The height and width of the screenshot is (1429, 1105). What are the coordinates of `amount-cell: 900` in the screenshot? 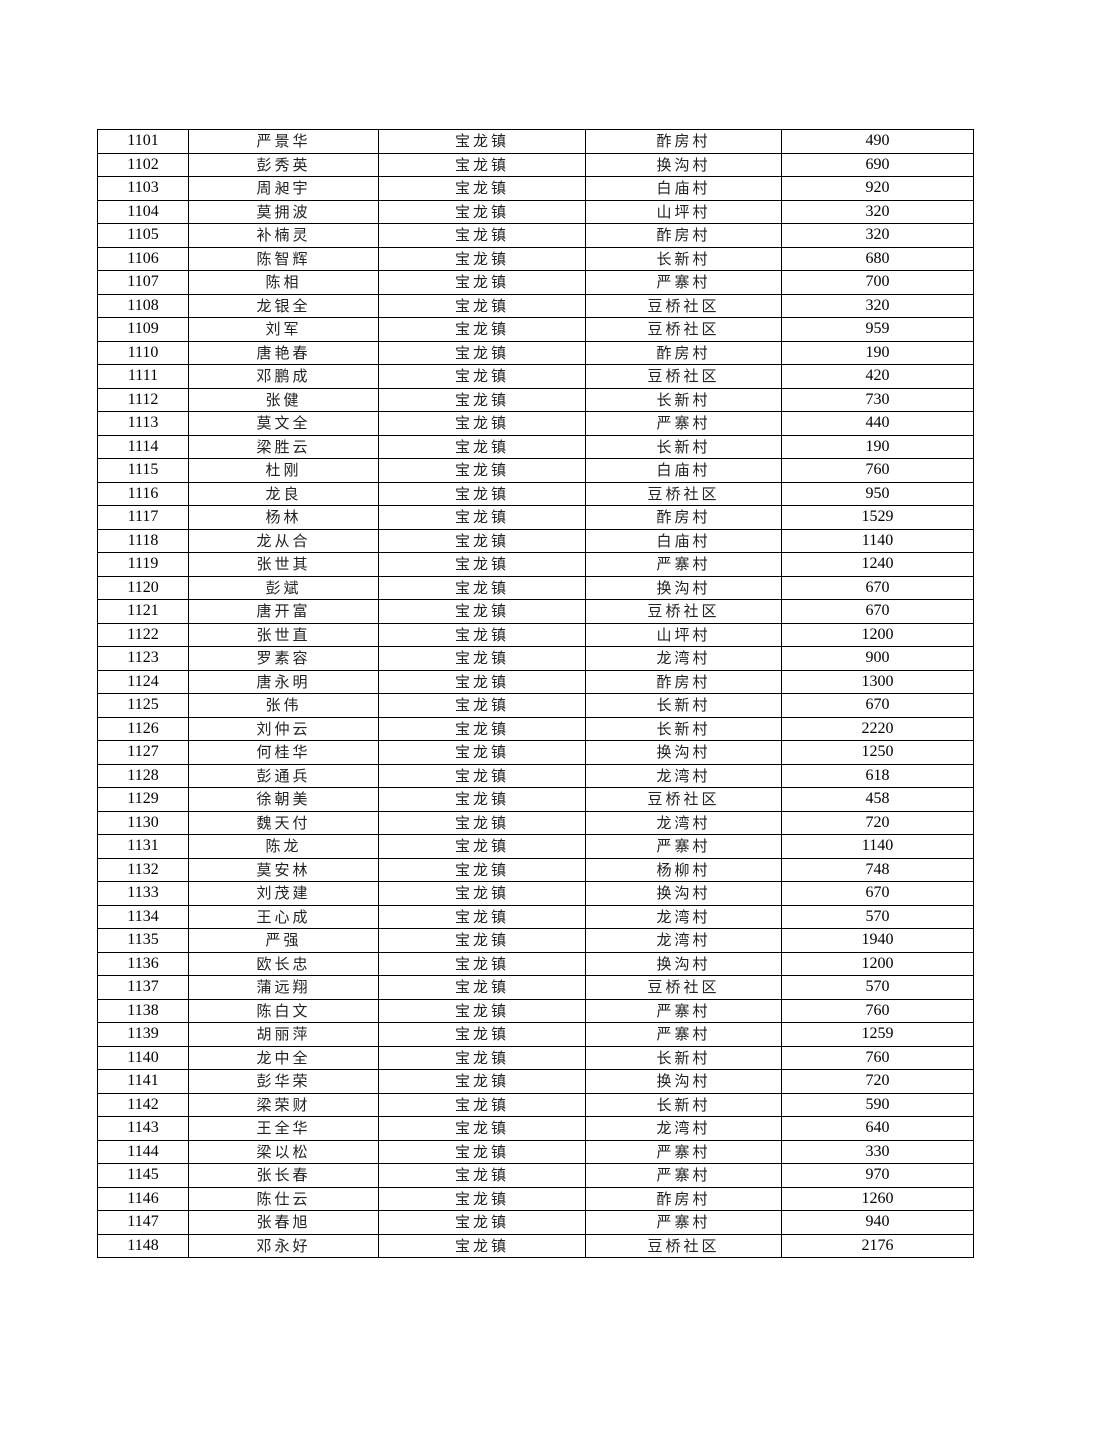 It's located at (877, 658).